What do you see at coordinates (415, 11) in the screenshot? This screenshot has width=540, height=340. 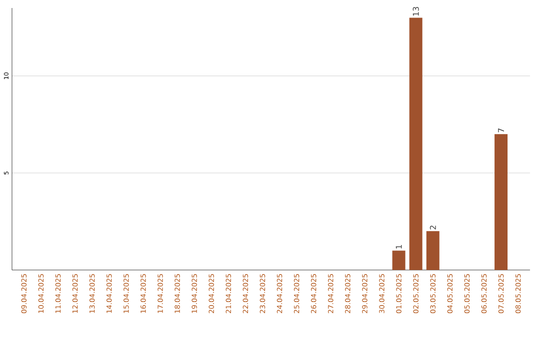 I see `data-label: 13` at bounding box center [415, 11].